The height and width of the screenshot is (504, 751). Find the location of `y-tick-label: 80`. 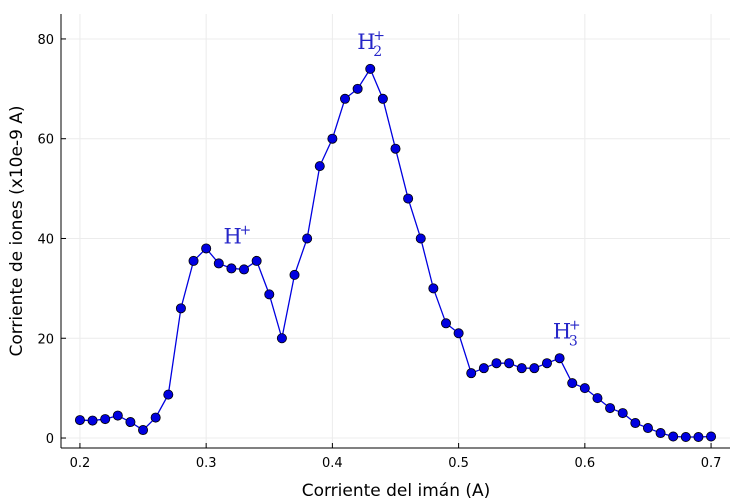

y-tick-label: 80 is located at coordinates (45, 40).